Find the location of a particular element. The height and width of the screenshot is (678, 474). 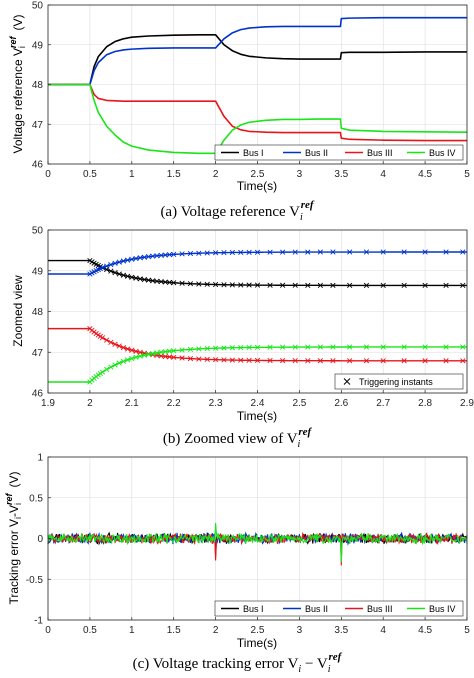

panel-b-legend: Triggering instants is located at coordinates (399, 381).